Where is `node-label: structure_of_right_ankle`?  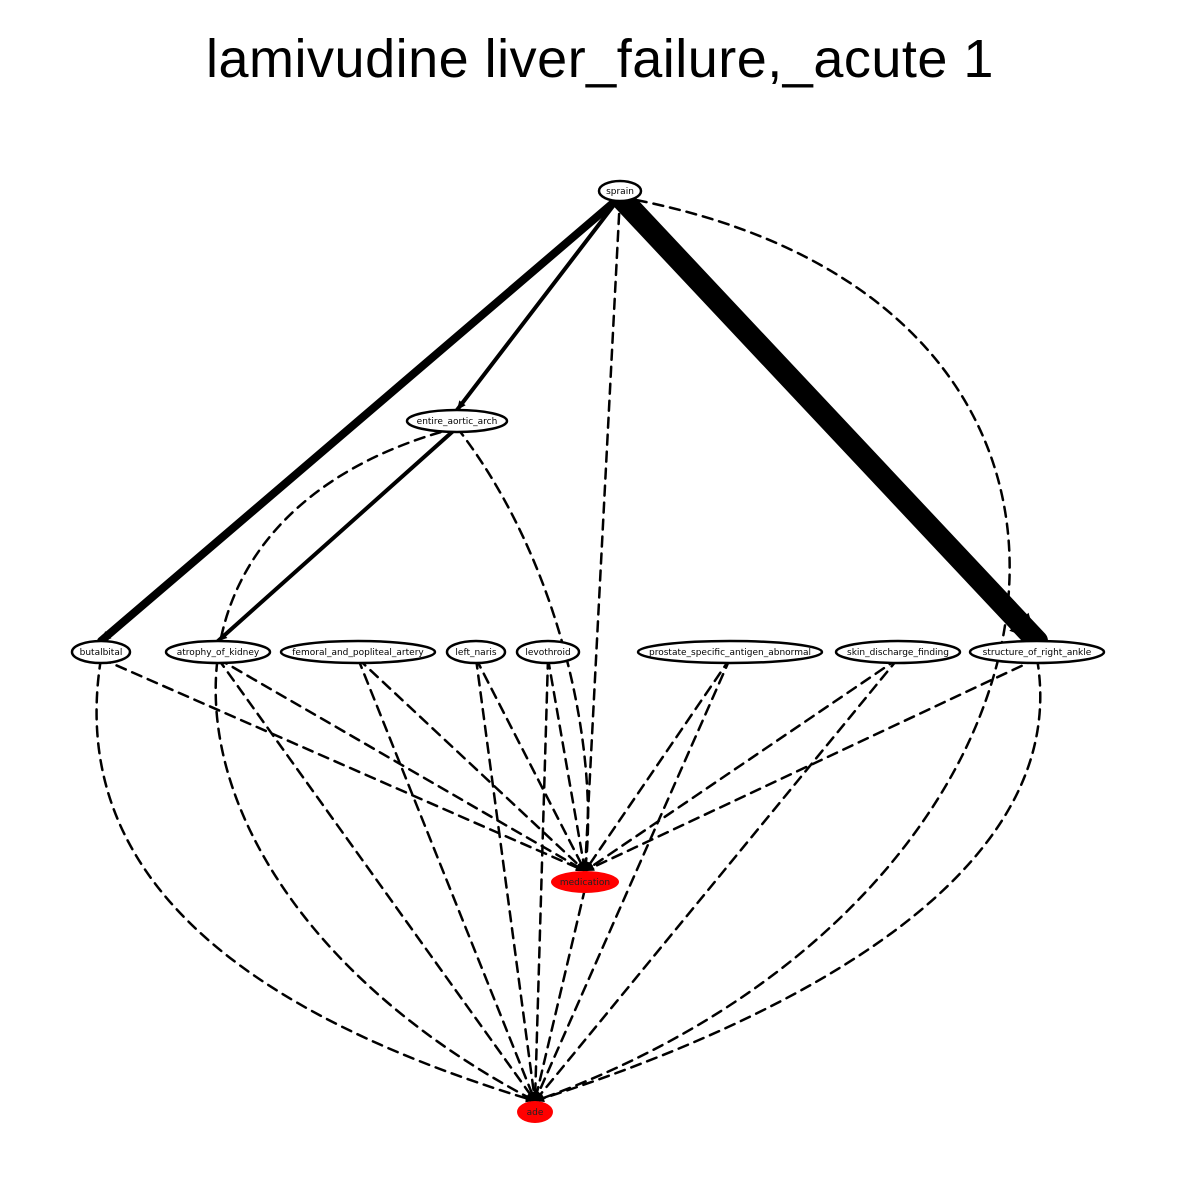
node-label: structure_of_right_ankle is located at coordinates (1037, 653).